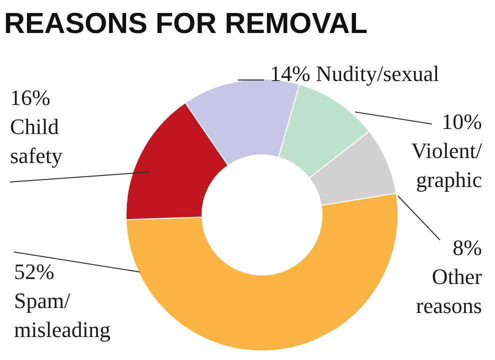 This screenshot has width=495, height=360. Describe the element at coordinates (447, 165) in the screenshot. I see `slice-label: Violent/graphic` at that location.